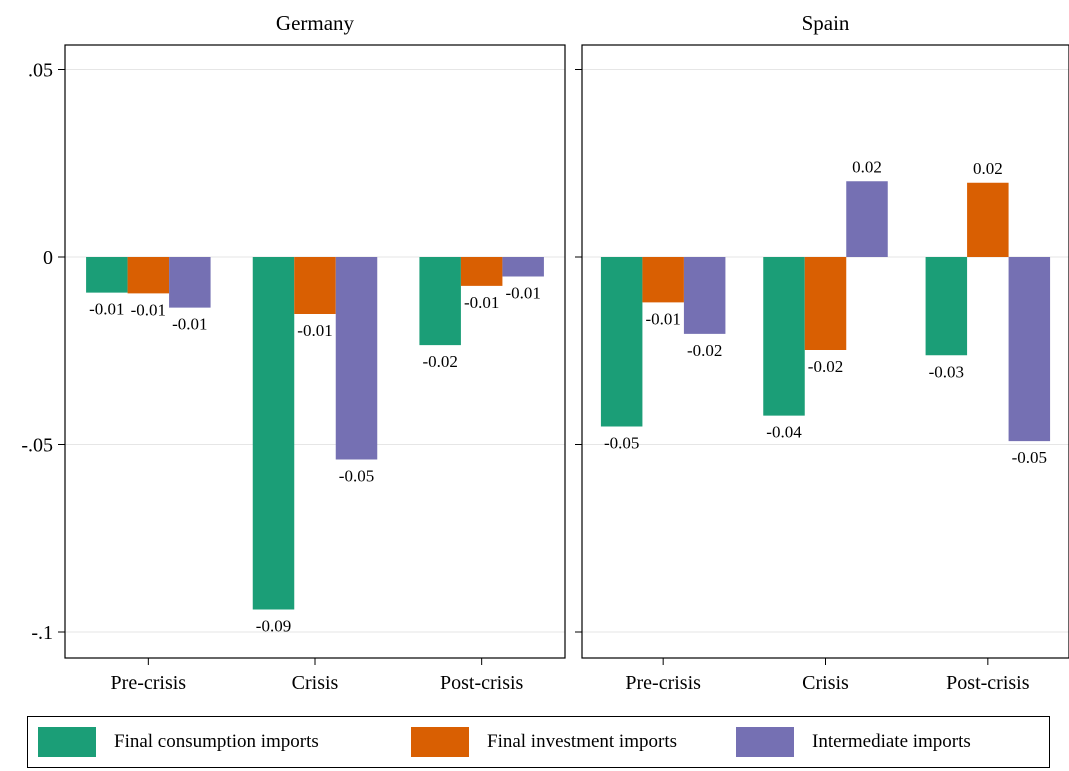  What do you see at coordinates (988, 168) in the screenshot?
I see `spain-data-label-post-crisis-final-investment-imports: 0.02` at bounding box center [988, 168].